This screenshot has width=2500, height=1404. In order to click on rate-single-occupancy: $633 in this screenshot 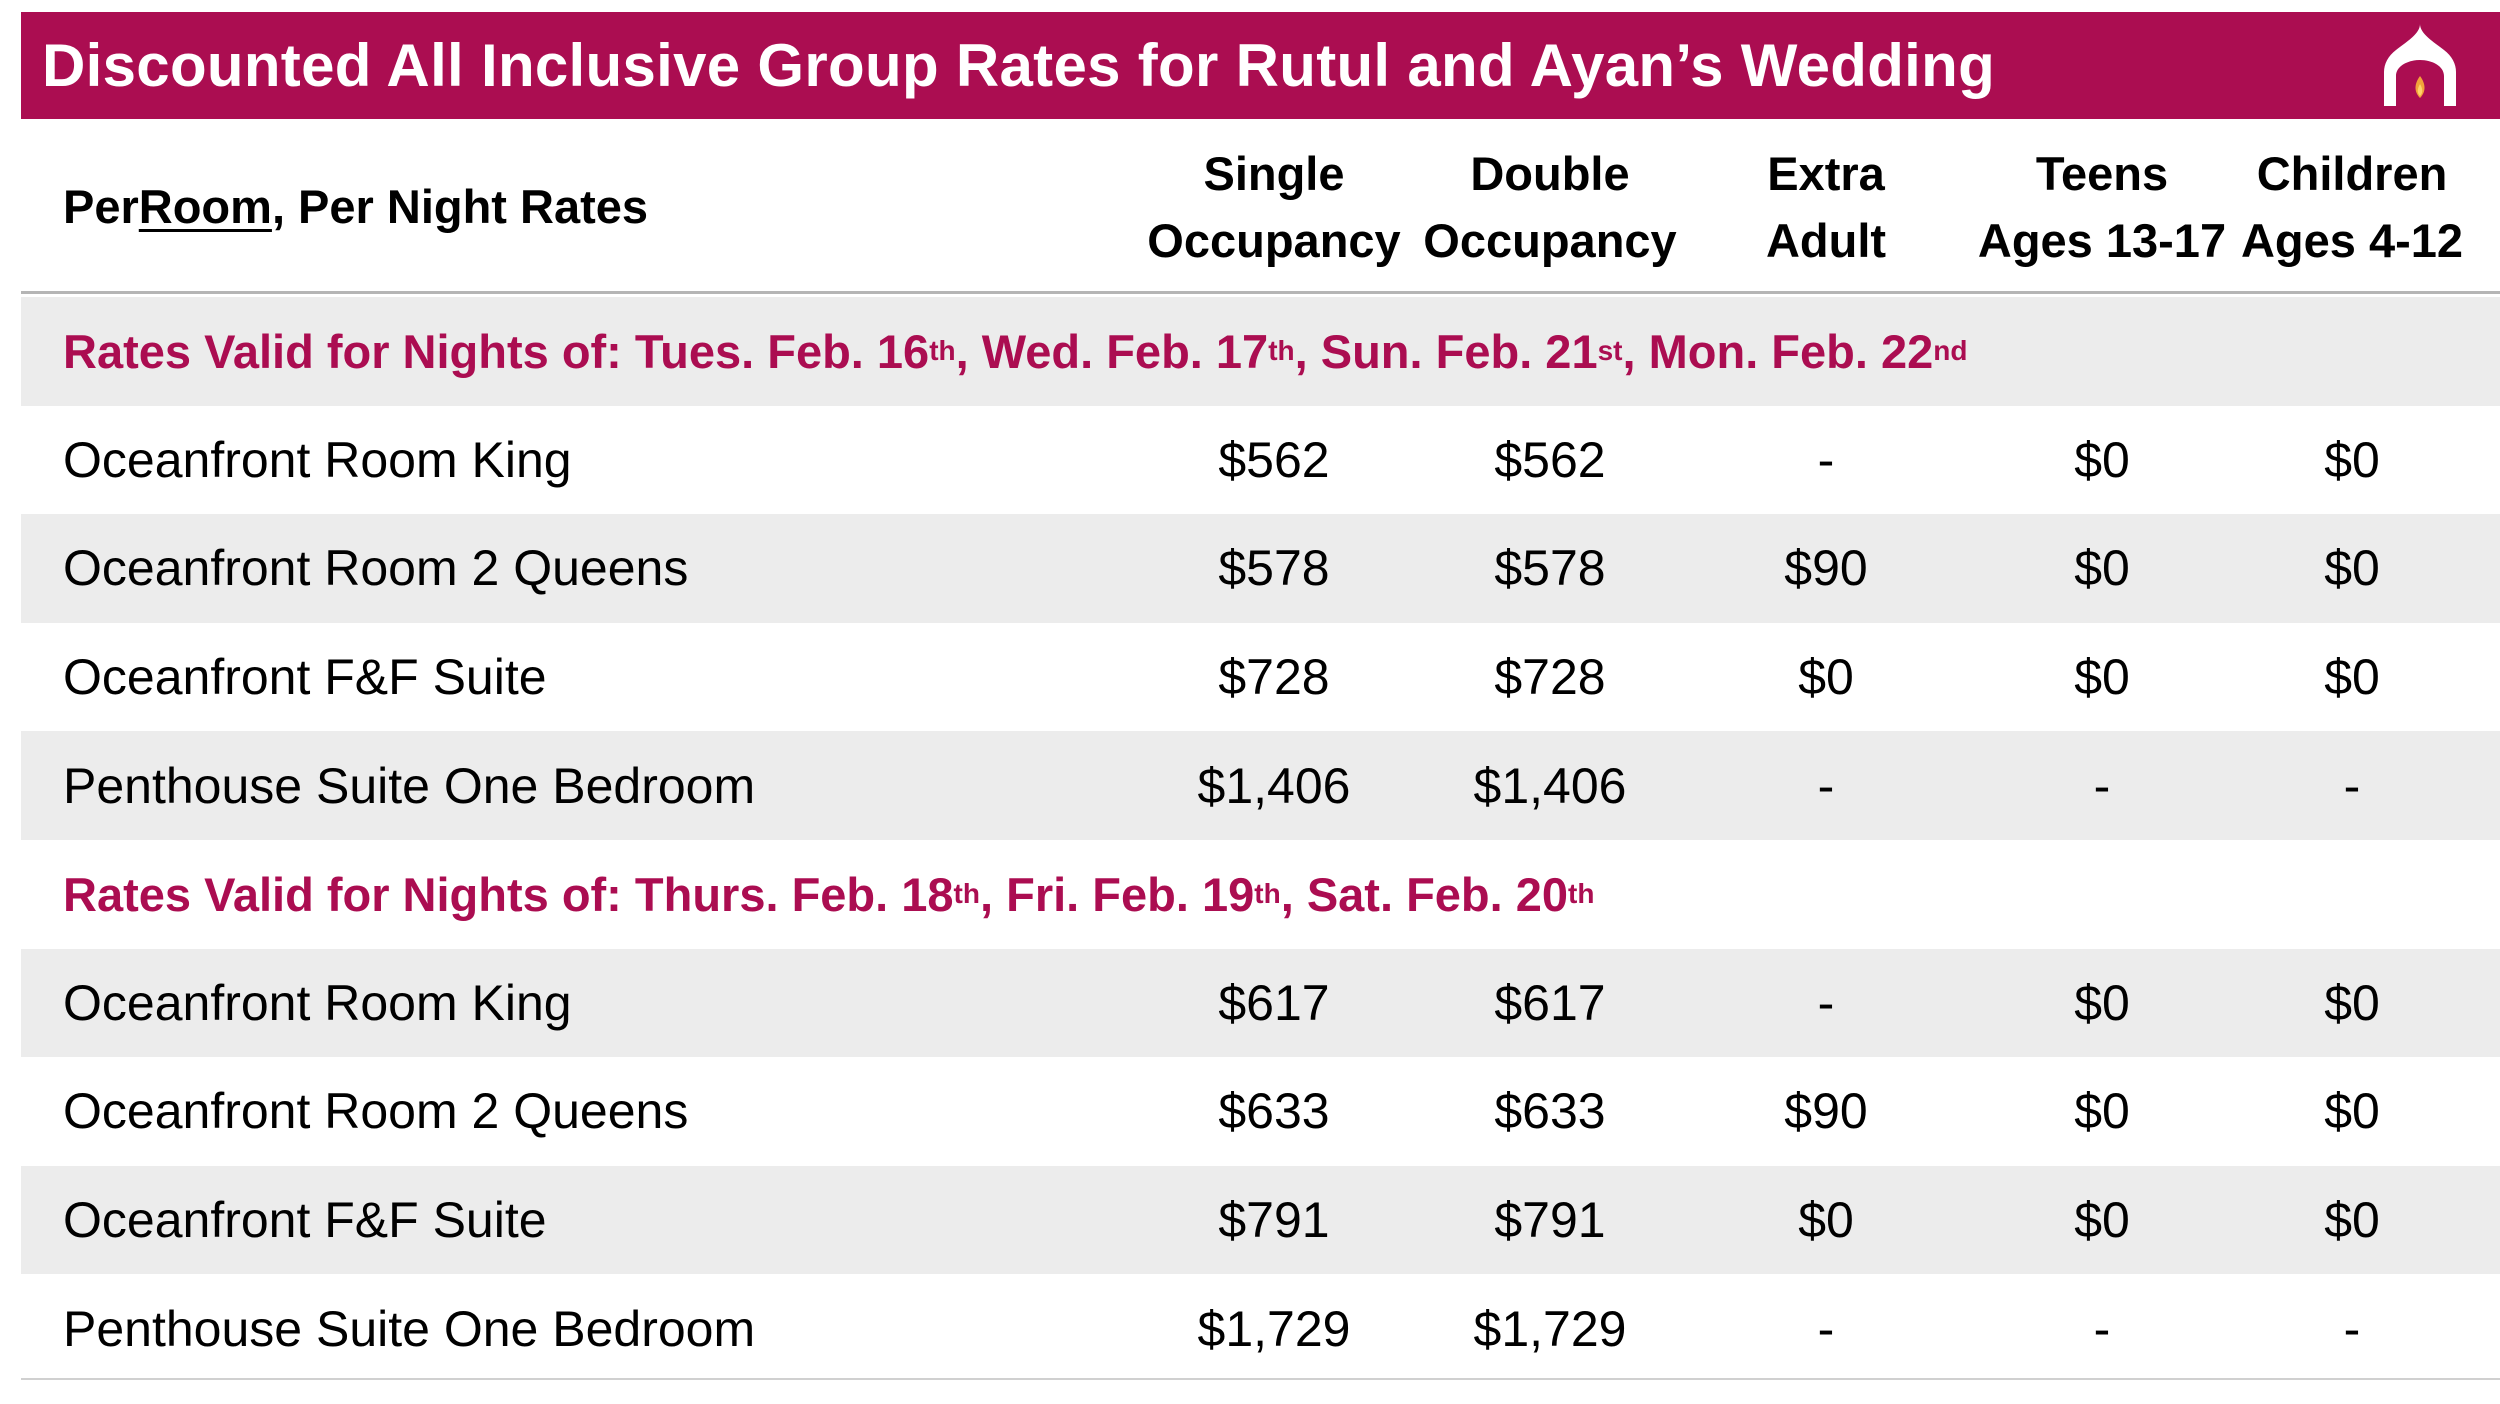, I will do `click(1274, 1111)`.